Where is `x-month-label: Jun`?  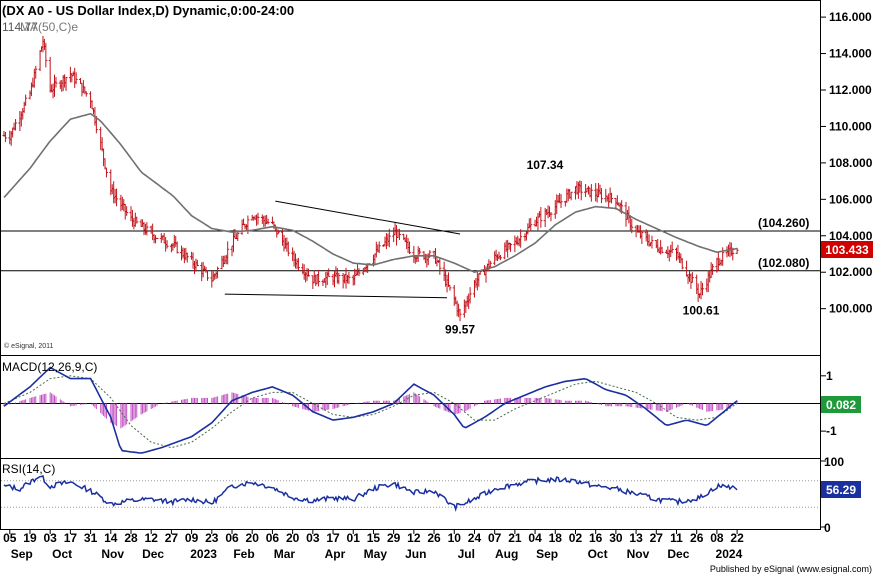
x-month-label: Jun is located at coordinates (415, 554).